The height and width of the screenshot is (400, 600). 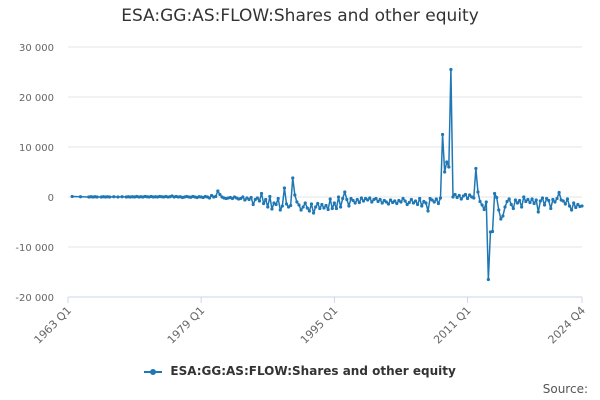 I want to click on chart-title: ESA:GG:AS:FLOW:Shares and other equity, so click(x=300, y=16).